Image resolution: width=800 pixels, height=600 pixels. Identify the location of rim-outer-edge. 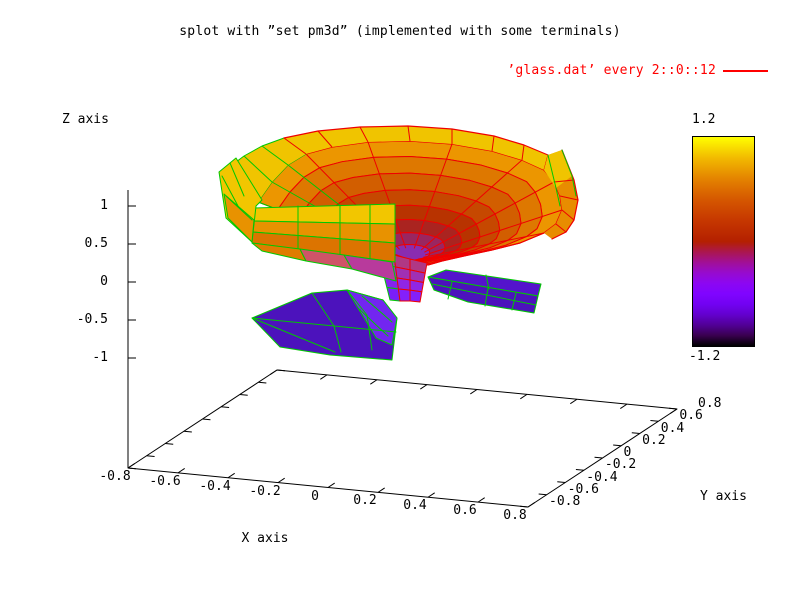
(416, 140).